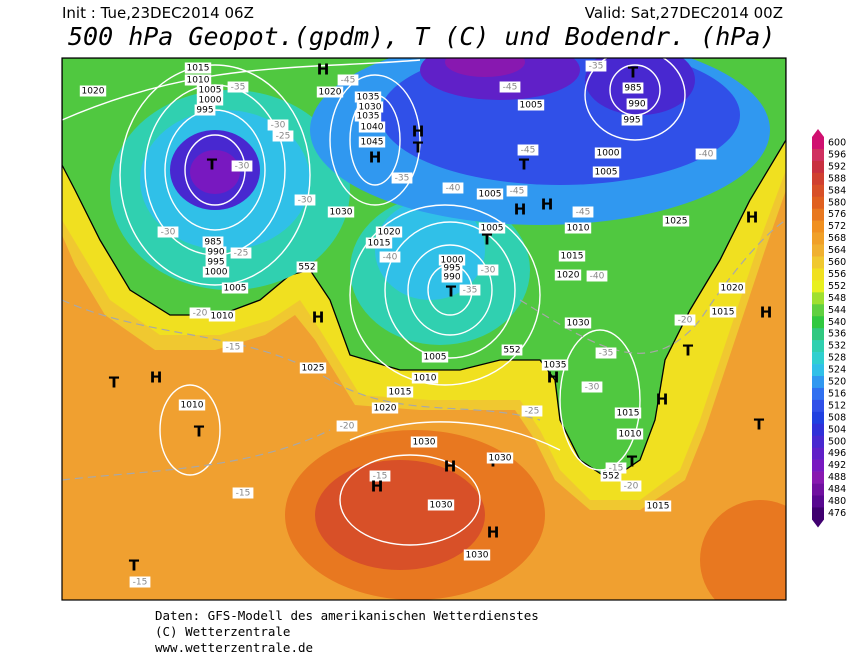  I want to click on valid-time: Valid: Sat,27DEC2014 00Z, so click(684, 13).